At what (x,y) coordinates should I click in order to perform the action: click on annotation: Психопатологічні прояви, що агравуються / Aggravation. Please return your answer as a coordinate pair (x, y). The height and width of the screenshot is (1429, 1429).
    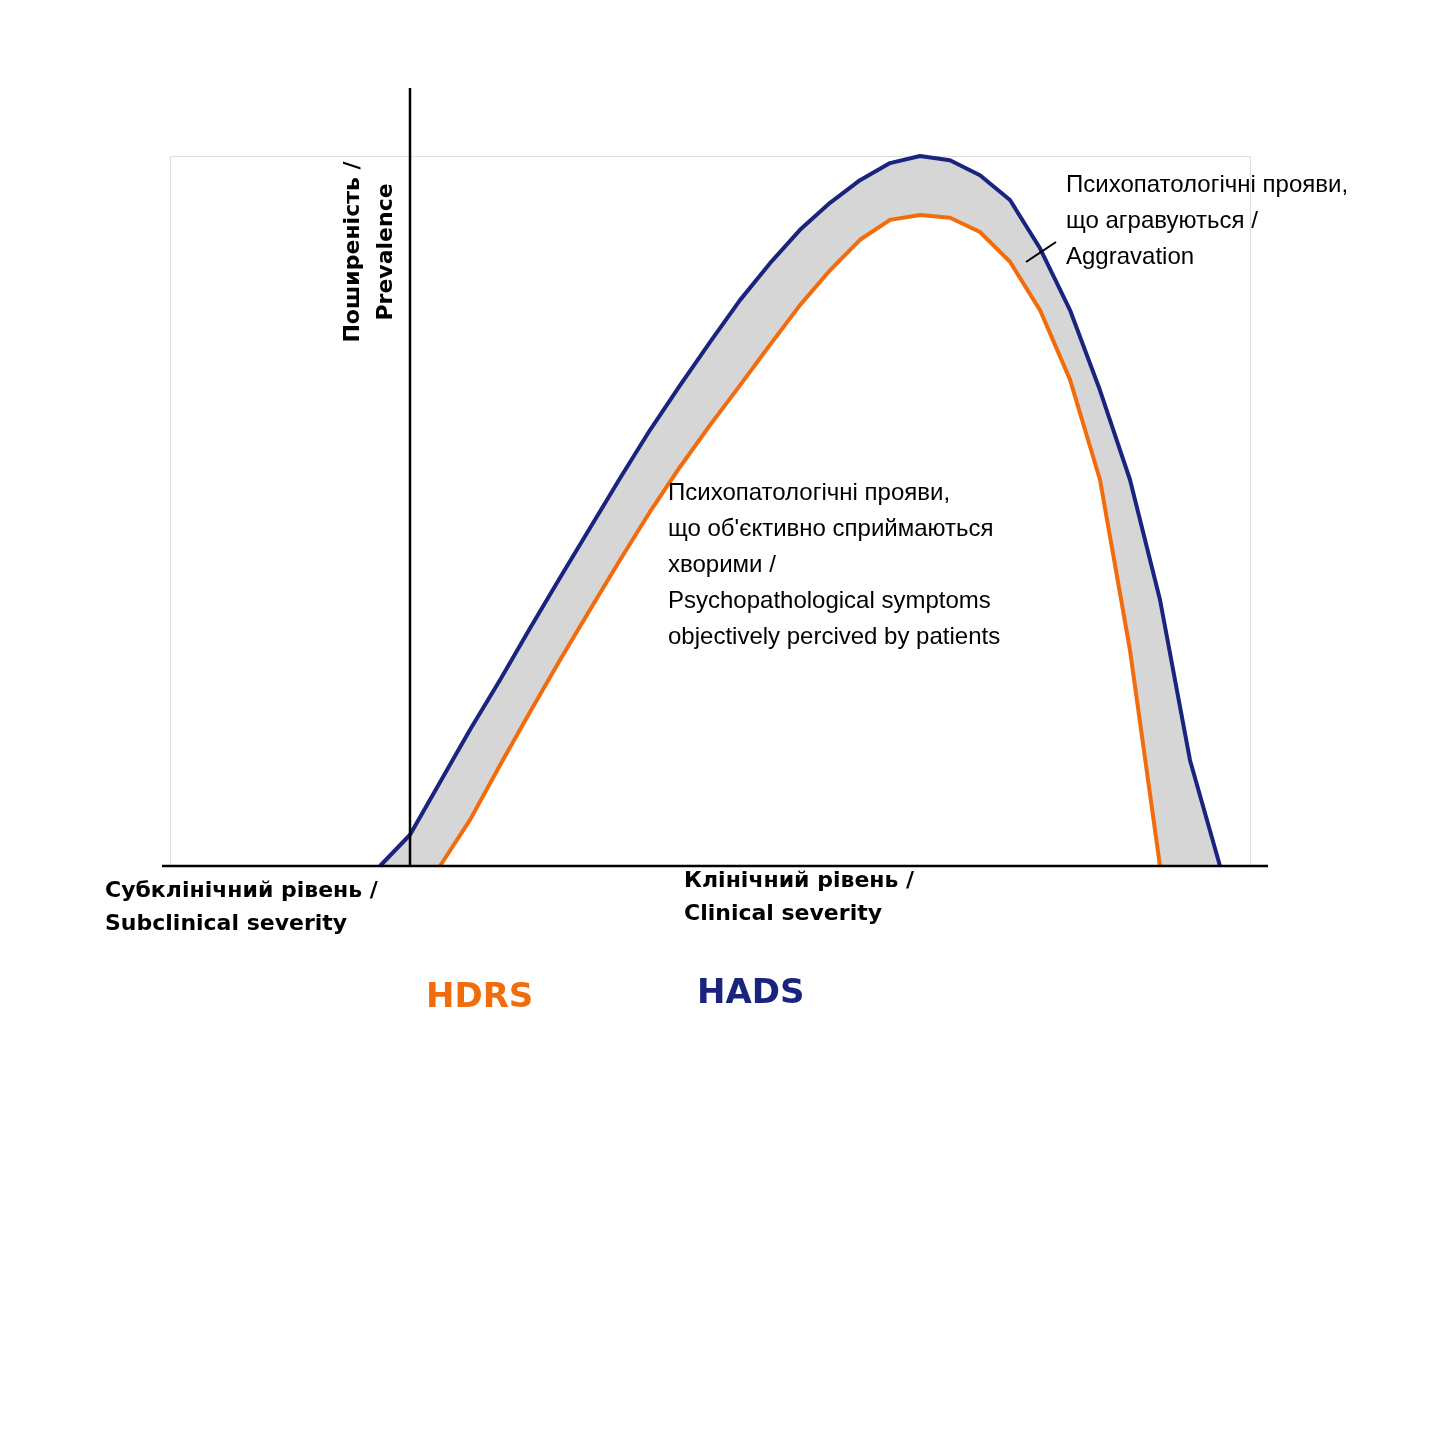
    Looking at the image, I should click on (1207, 219).